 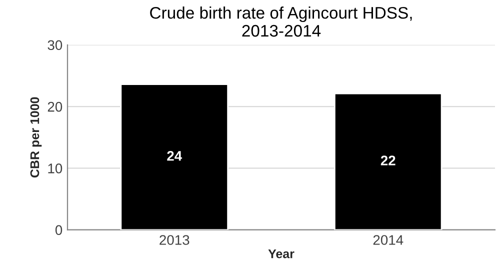 I want to click on x-axis-title: Year, so click(x=281, y=253).